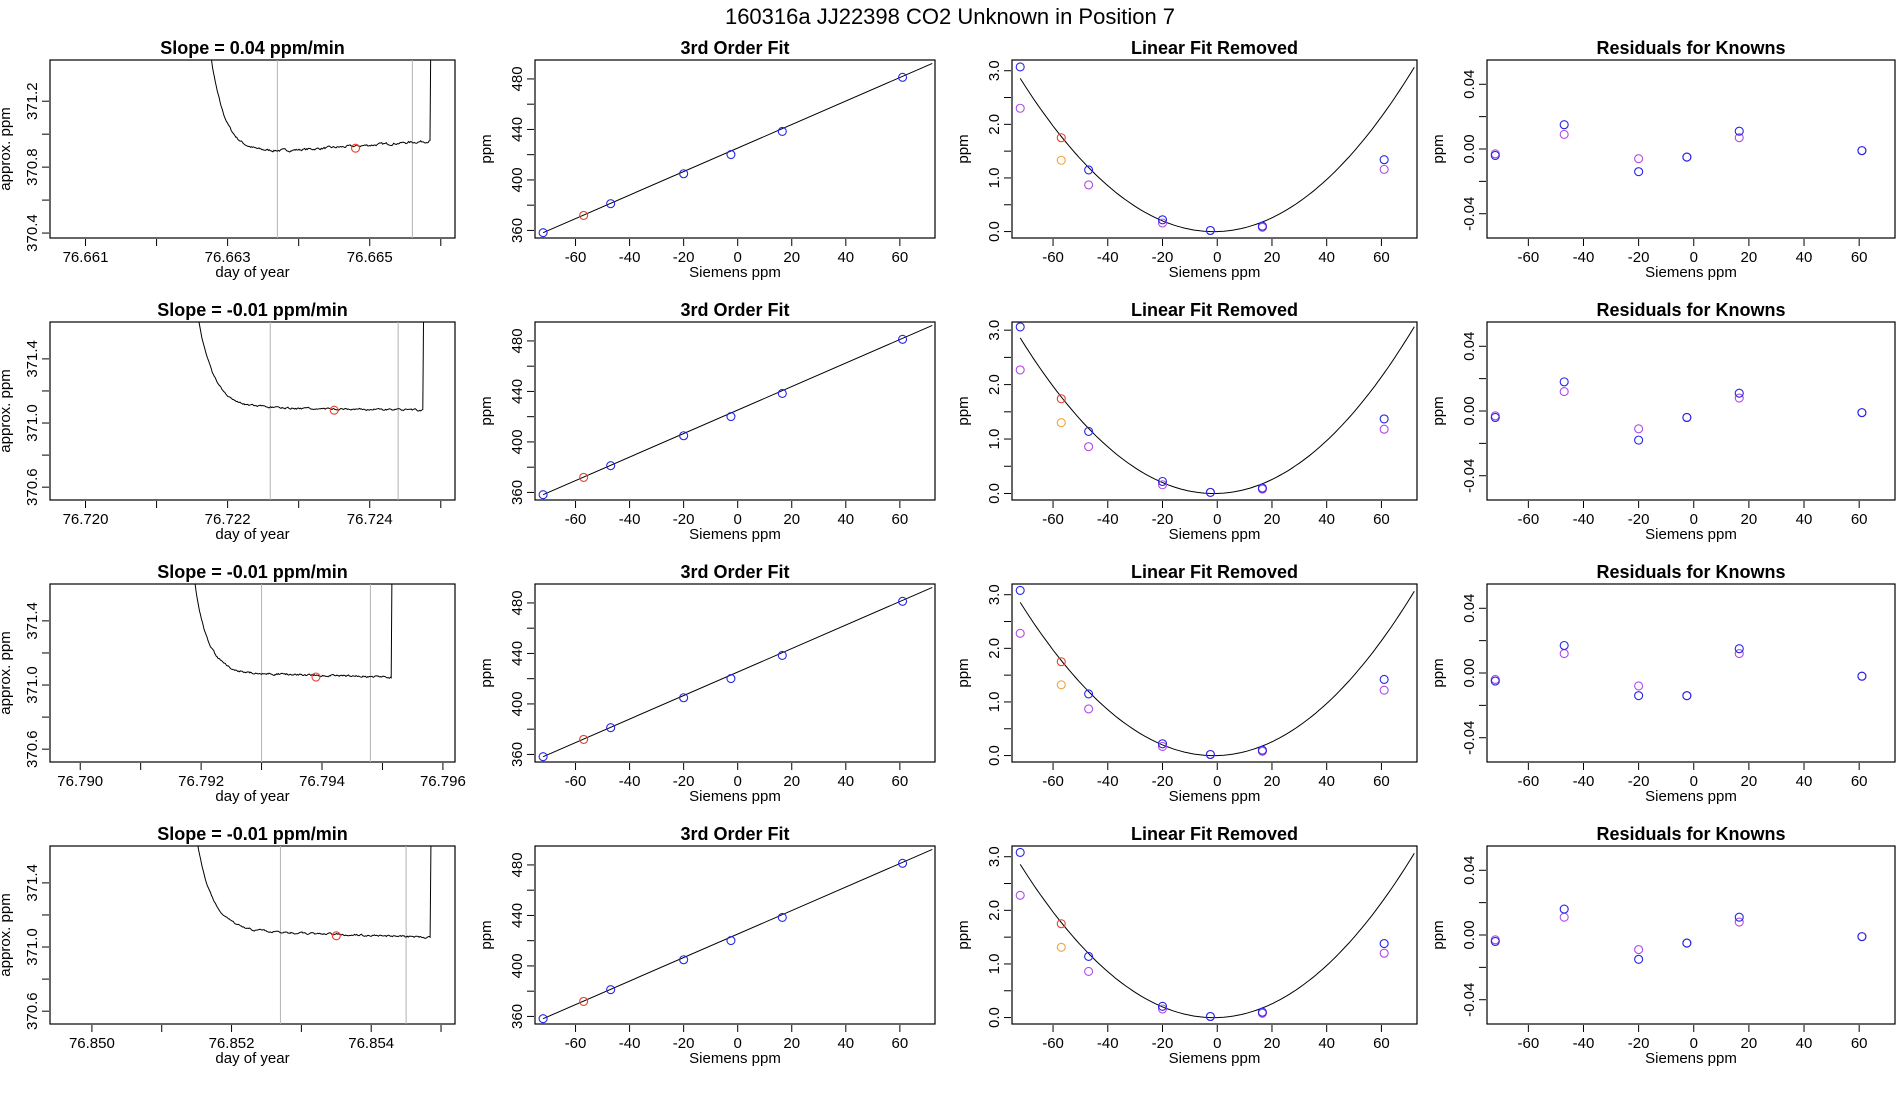  Describe the element at coordinates (255, 1046) in the screenshot. I see `x-axis: 76.850 76.852 76.854 day of year` at that location.